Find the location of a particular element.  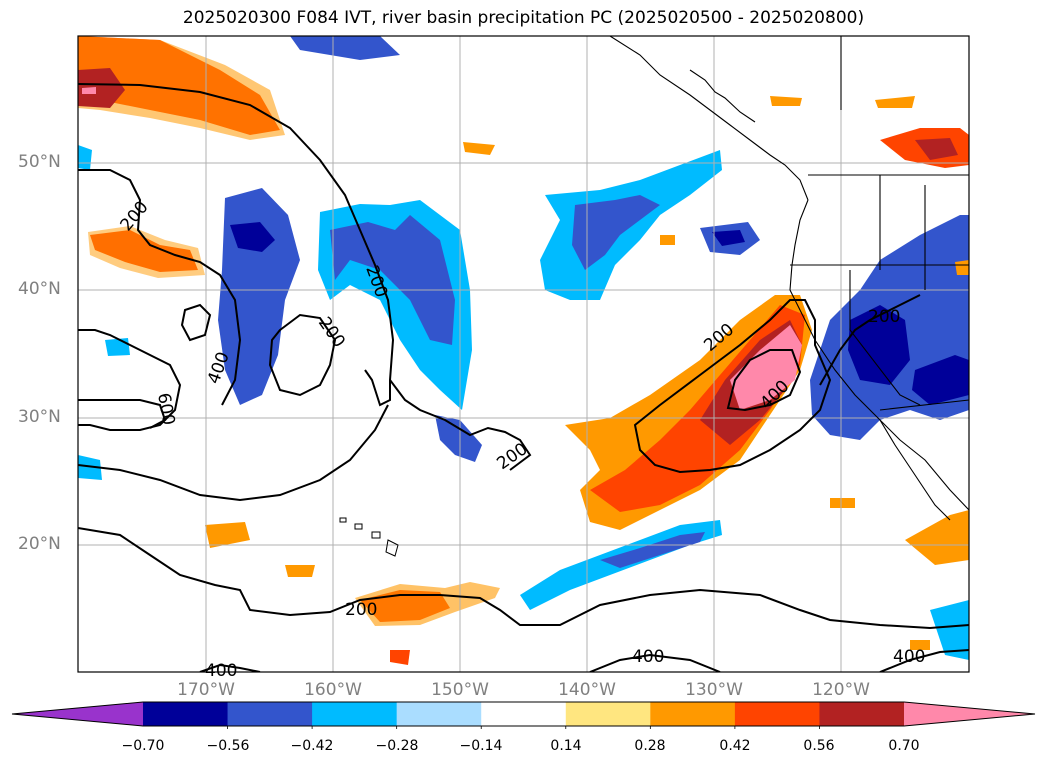

orange-region-canada-small is located at coordinates (895, 102).